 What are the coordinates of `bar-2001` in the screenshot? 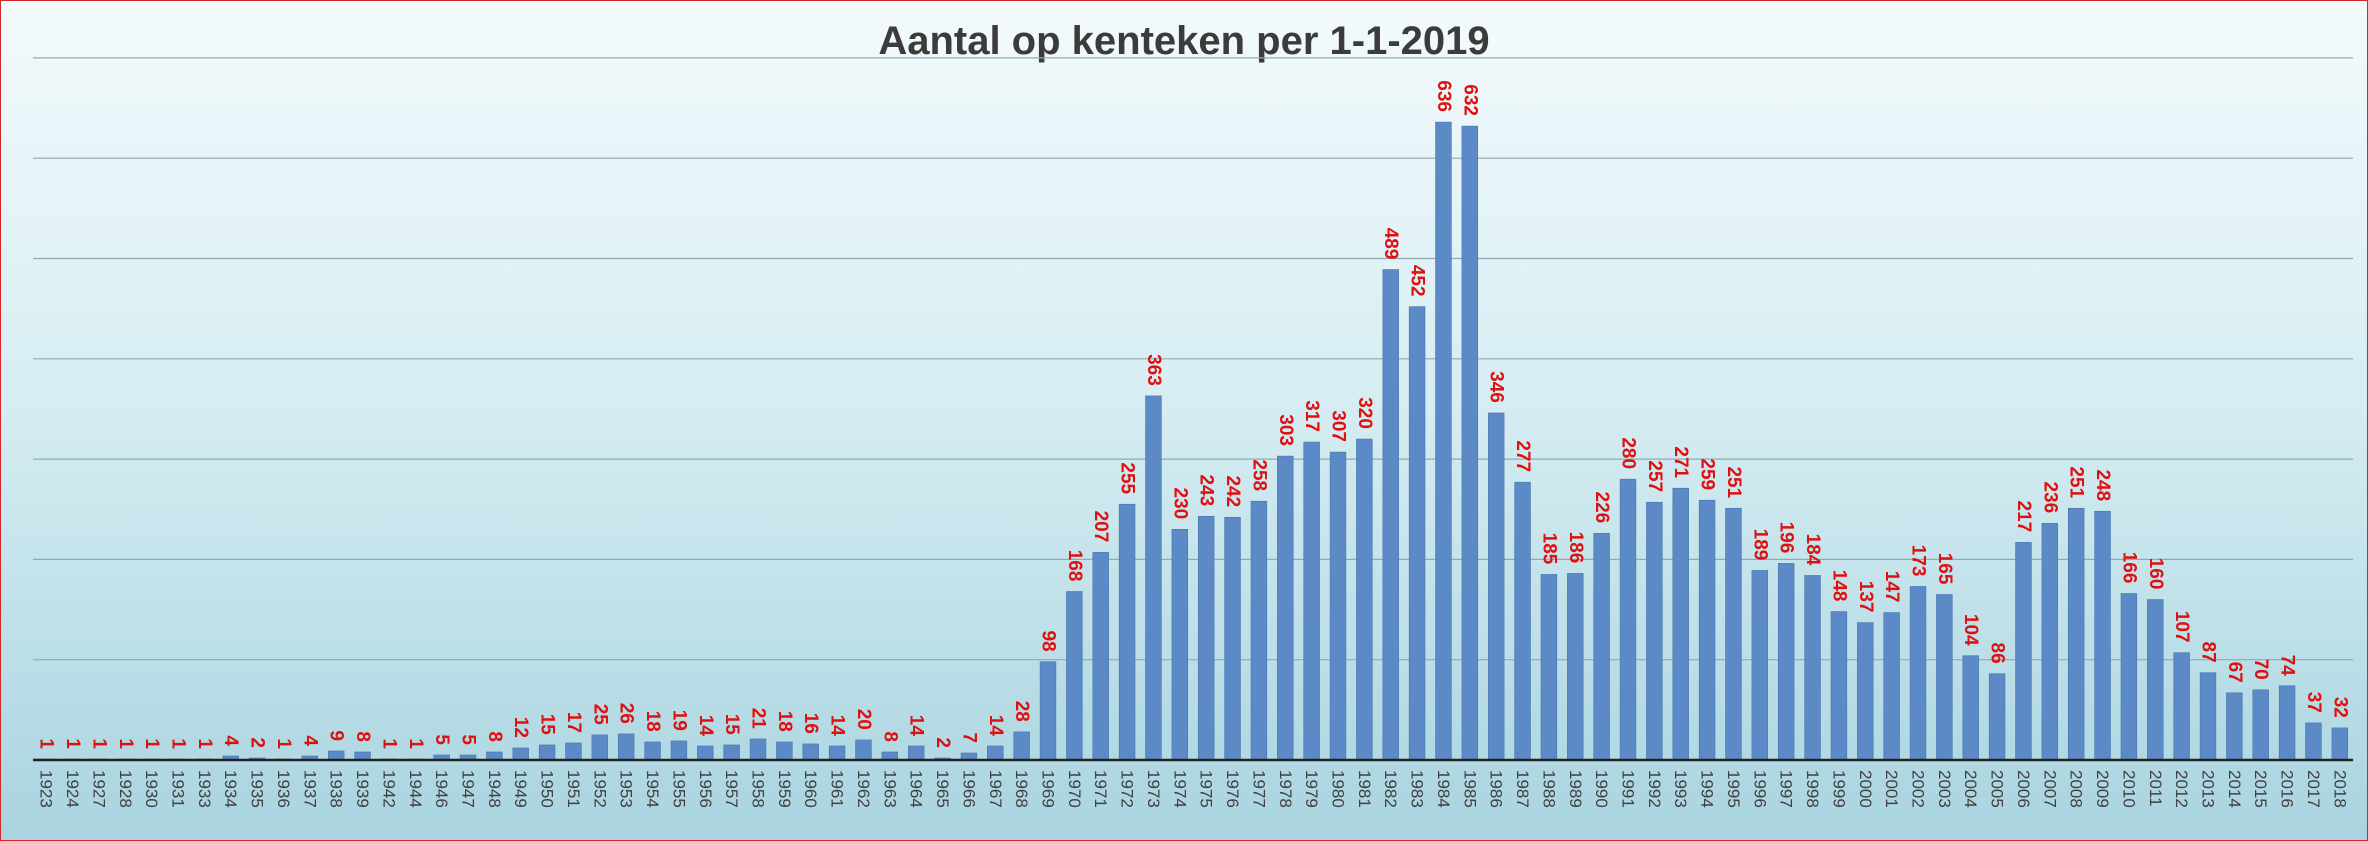 It's located at (1891, 686).